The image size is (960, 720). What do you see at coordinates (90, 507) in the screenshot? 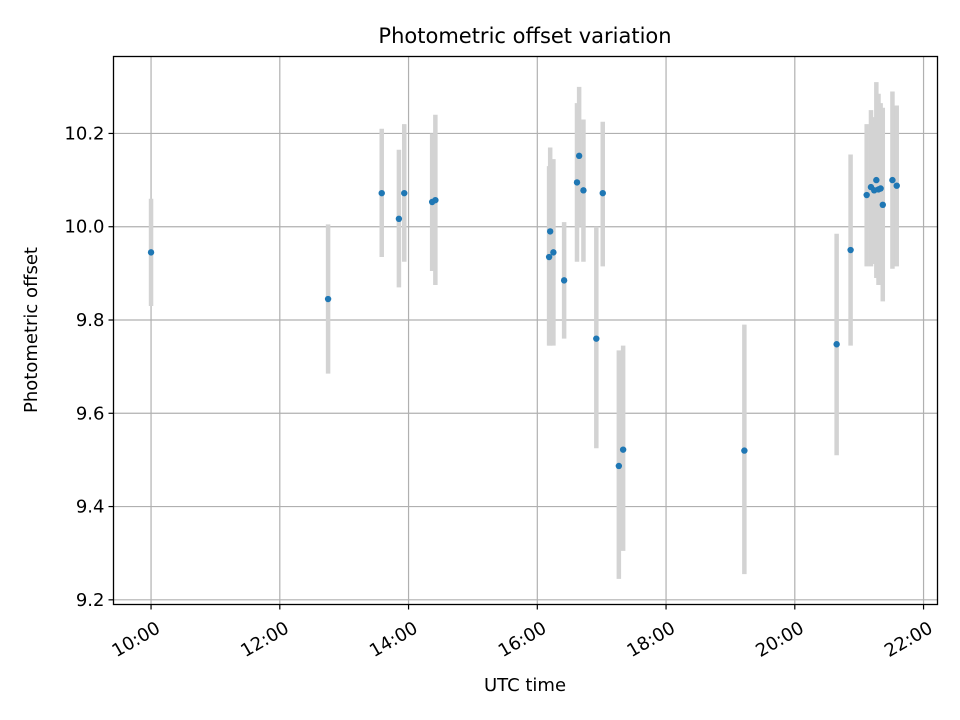
I see `y-tick-label: 9.4` at bounding box center [90, 507].